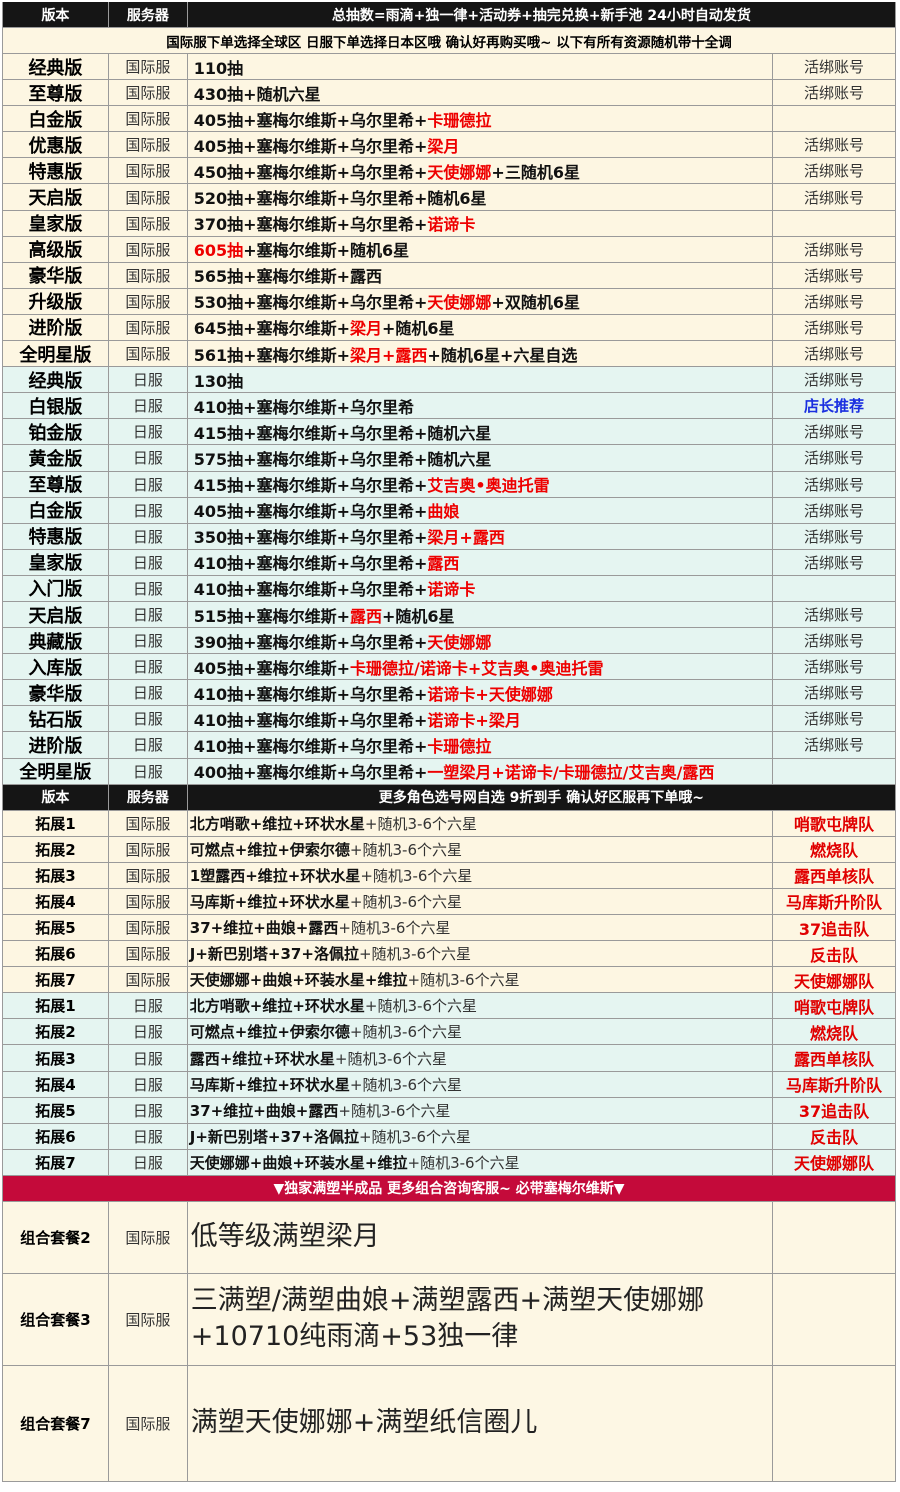 The height and width of the screenshot is (1492, 900). I want to click on highlight-text: 诺谛卡+天使娜娜, so click(490, 694).